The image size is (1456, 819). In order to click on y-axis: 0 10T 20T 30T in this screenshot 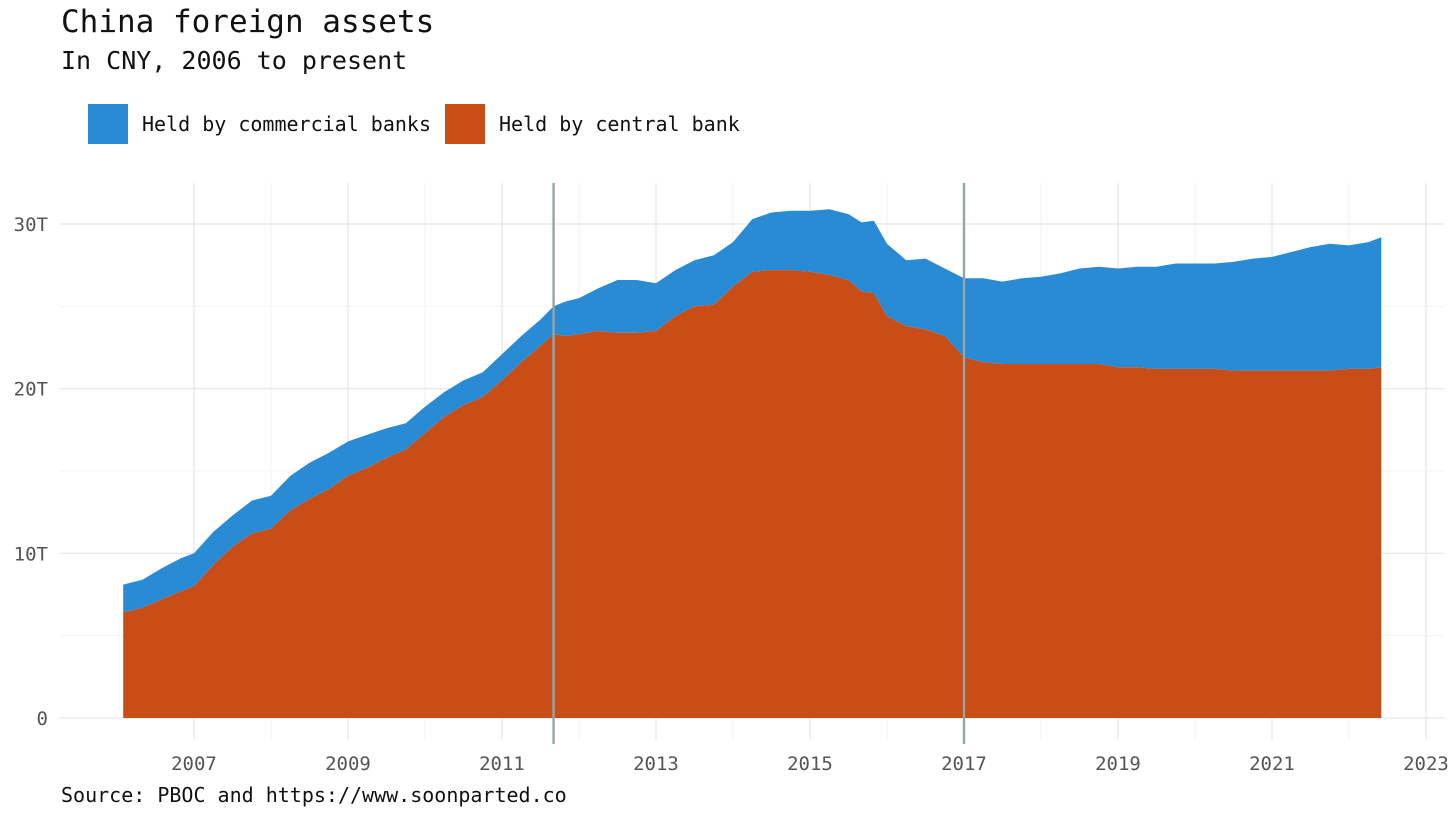, I will do `click(31, 472)`.